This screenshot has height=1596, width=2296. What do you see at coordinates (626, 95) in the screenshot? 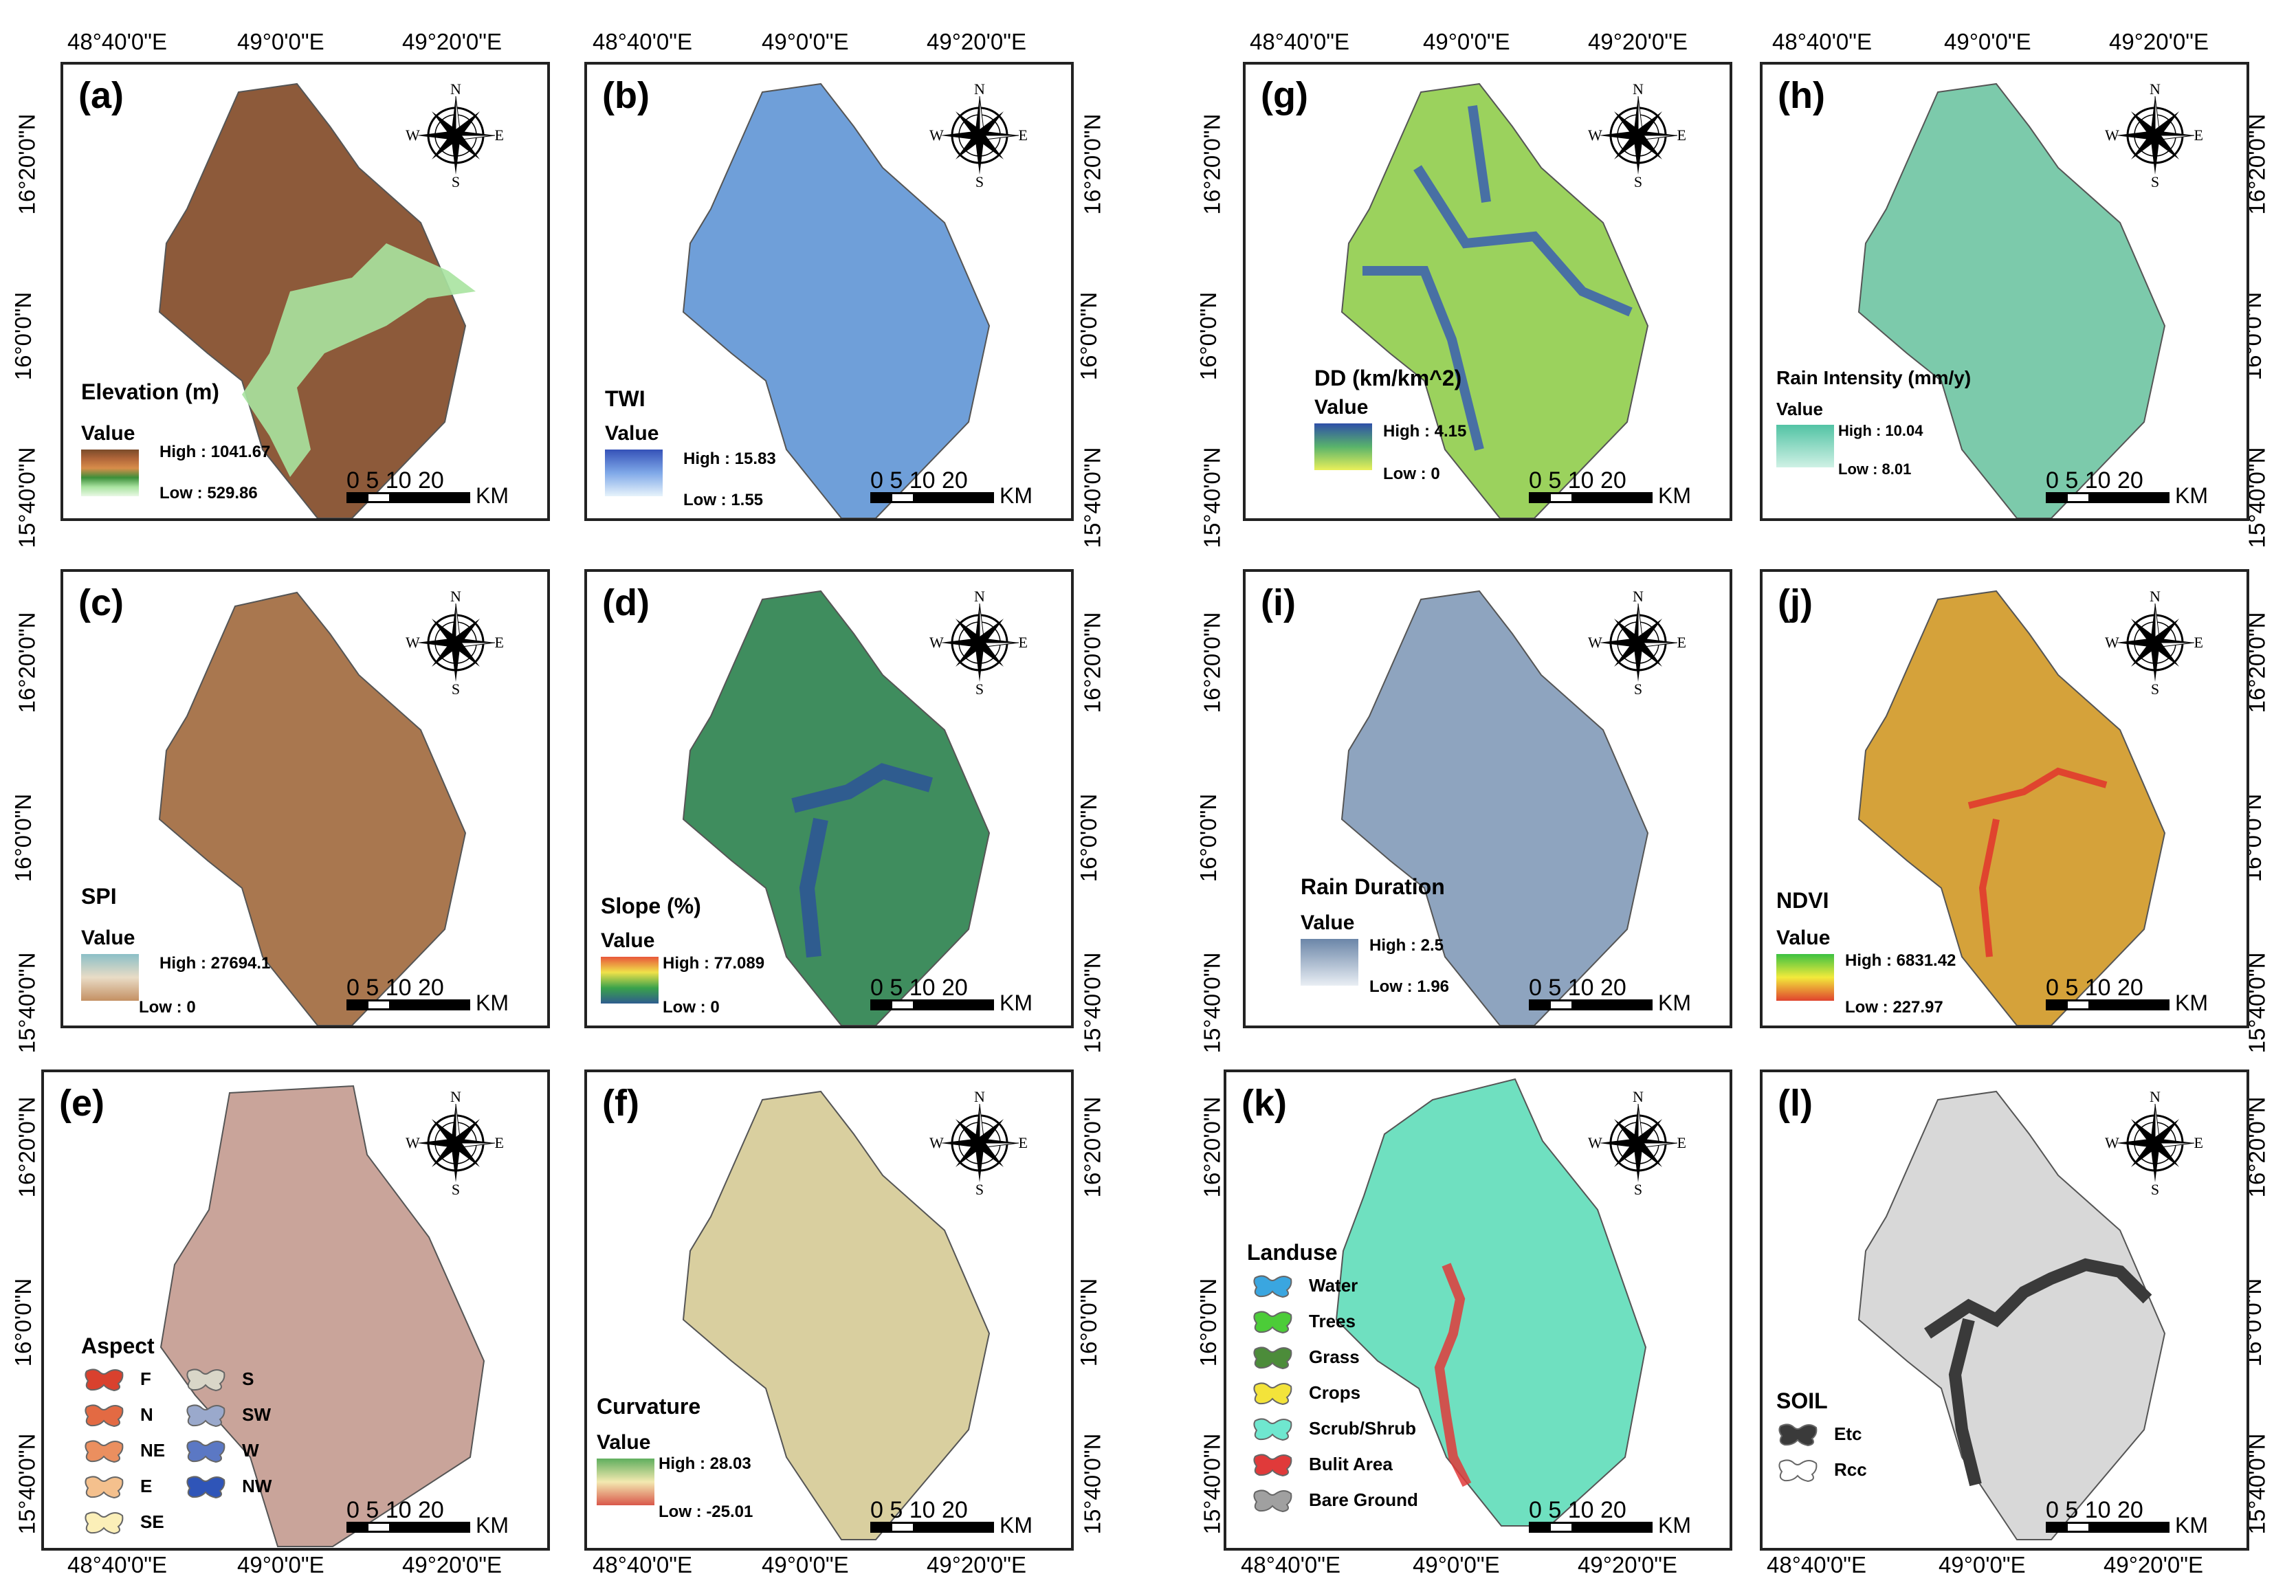
I see `panel-label: (b)` at bounding box center [626, 95].